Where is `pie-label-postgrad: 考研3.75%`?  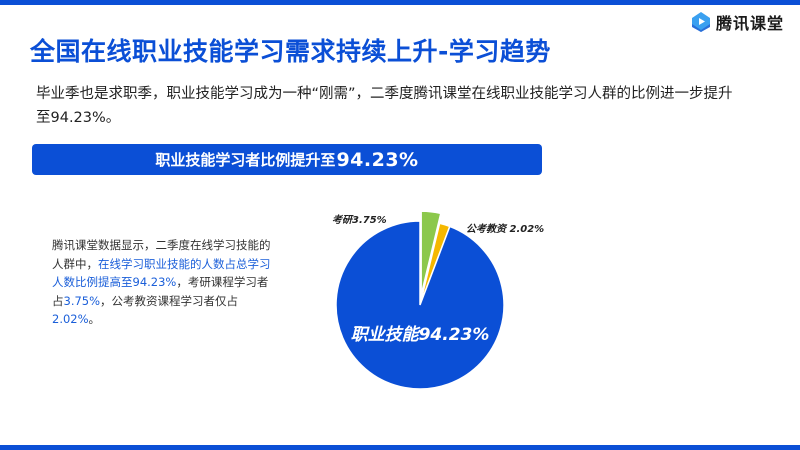
pie-label-postgrad: 考研3.75% is located at coordinates (359, 220).